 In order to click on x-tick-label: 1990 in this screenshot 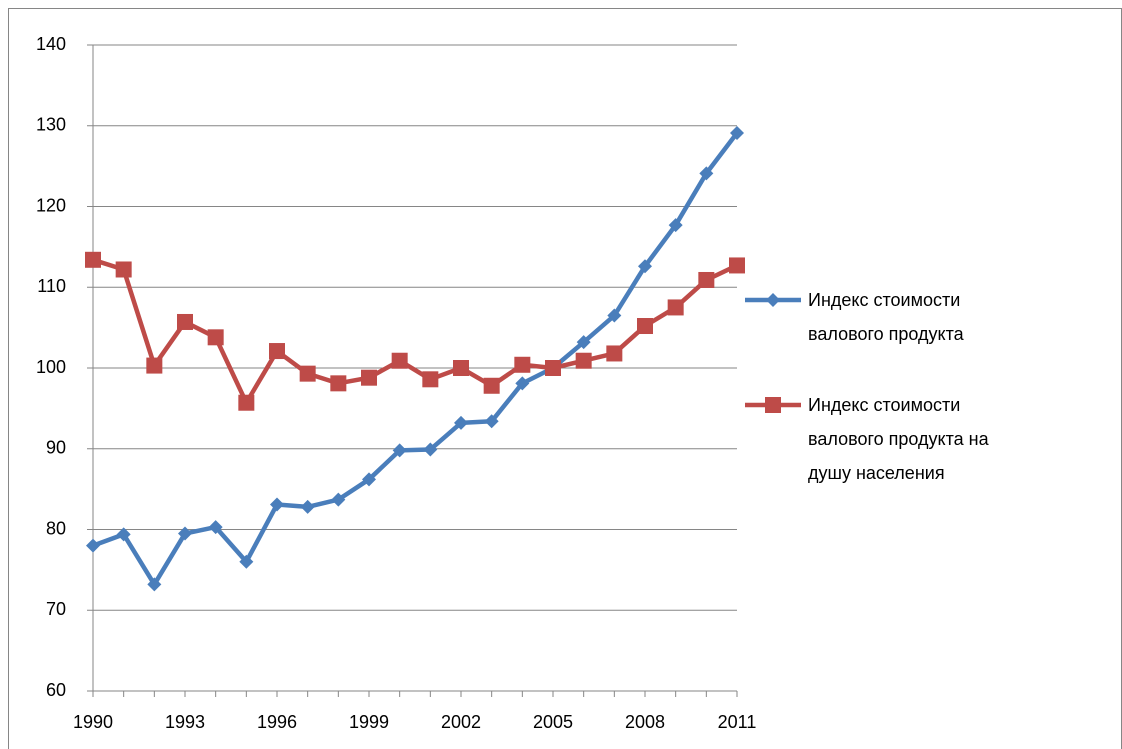, I will do `click(93, 722)`.